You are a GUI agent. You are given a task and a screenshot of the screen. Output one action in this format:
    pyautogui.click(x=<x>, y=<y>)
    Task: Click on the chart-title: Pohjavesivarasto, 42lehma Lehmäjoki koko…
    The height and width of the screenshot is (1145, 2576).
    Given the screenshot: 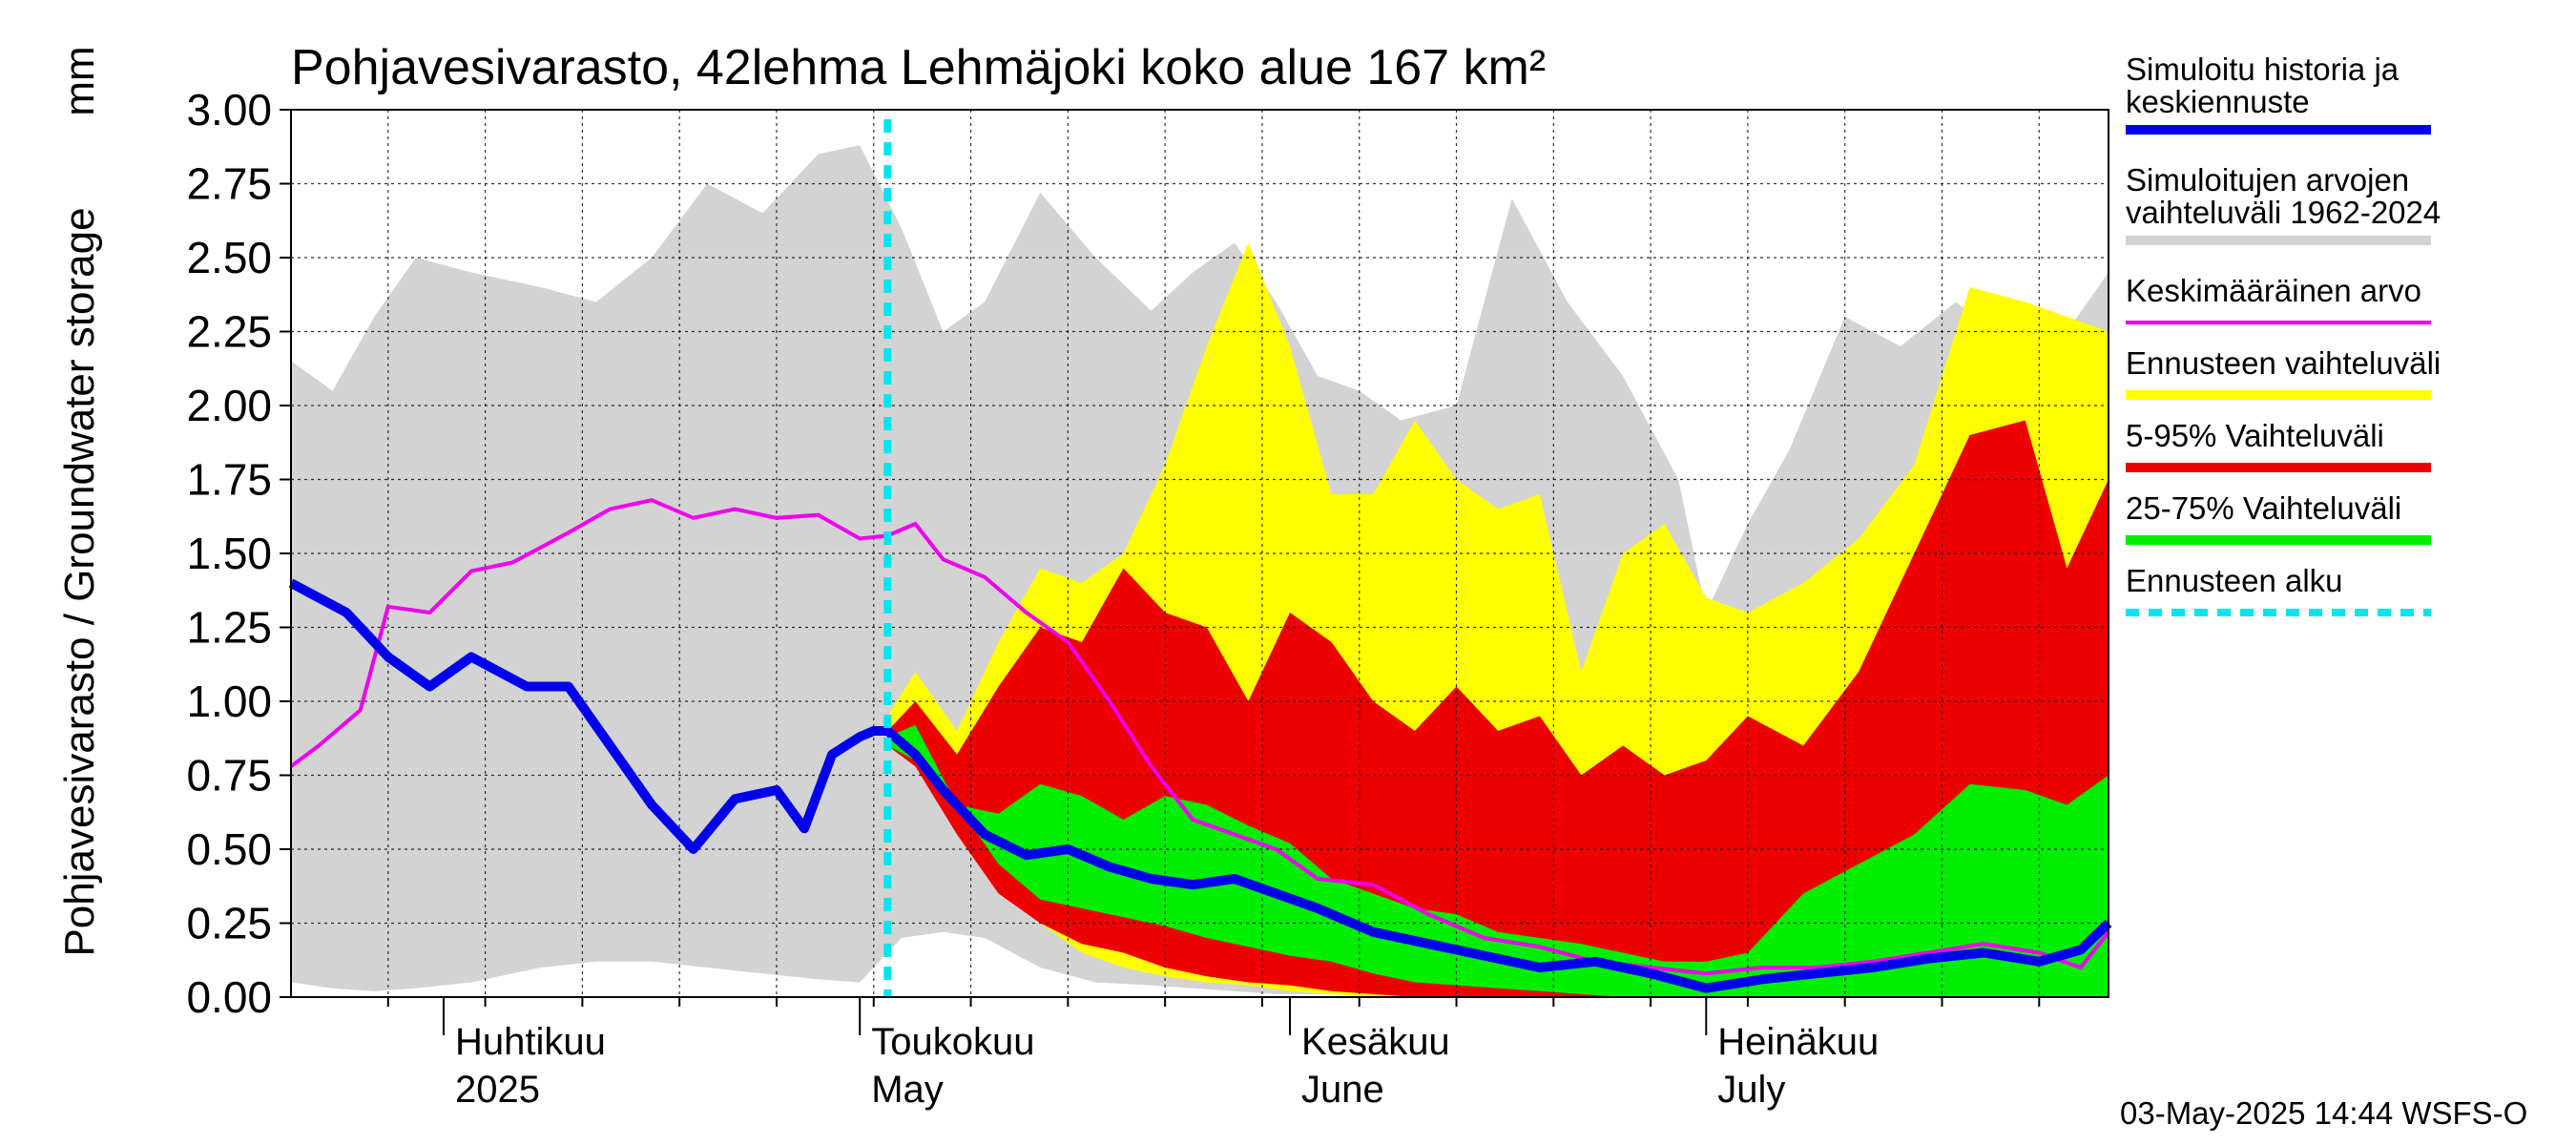 What is the action you would take?
    pyautogui.click(x=918, y=67)
    